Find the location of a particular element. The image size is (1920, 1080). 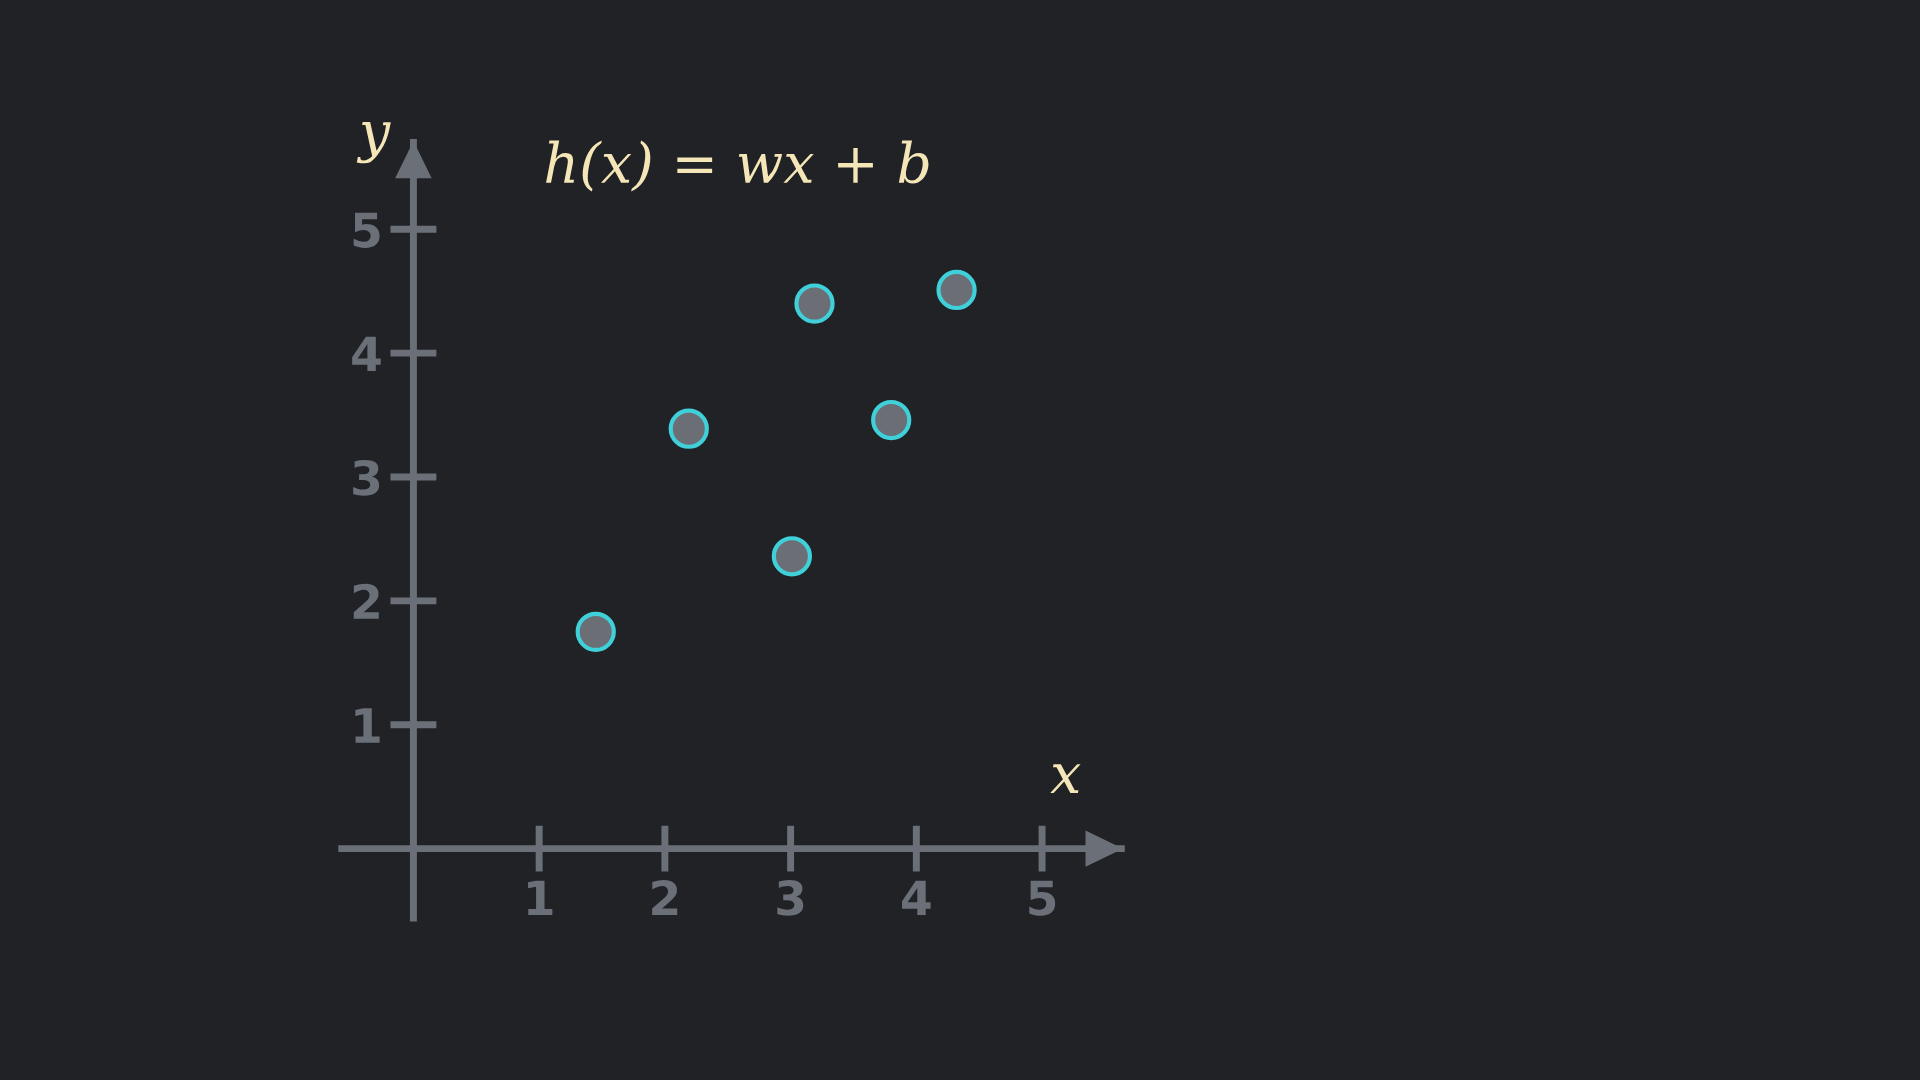

x-tick-label: 5 is located at coordinates (1042, 898).